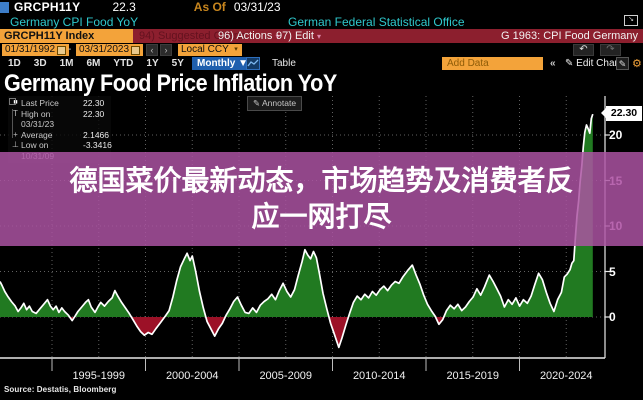  I want to click on range-button-3d: 3D, so click(40, 63).